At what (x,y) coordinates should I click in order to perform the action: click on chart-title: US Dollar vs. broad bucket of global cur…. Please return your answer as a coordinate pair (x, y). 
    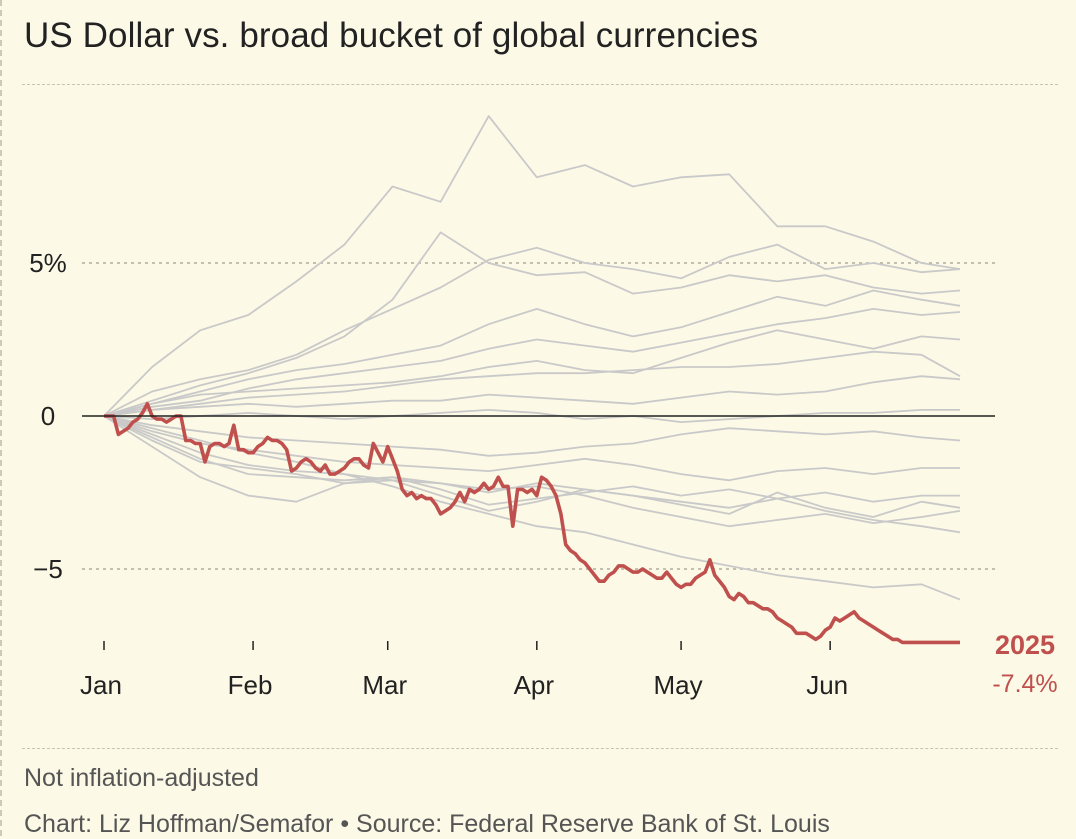
    Looking at the image, I should click on (391, 35).